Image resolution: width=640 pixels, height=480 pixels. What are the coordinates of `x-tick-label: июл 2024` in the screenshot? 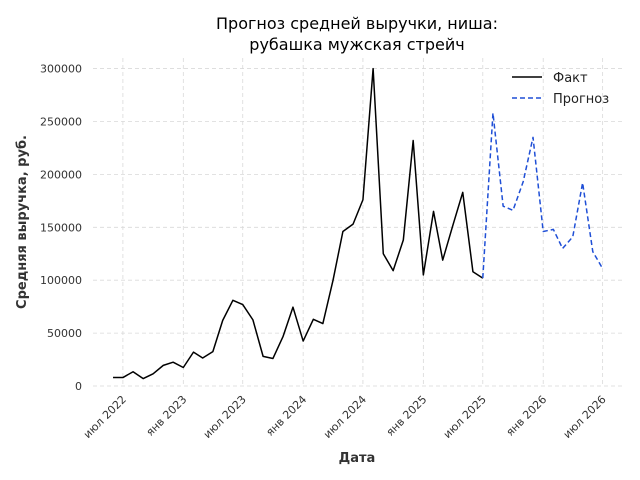 It's located at (345, 417).